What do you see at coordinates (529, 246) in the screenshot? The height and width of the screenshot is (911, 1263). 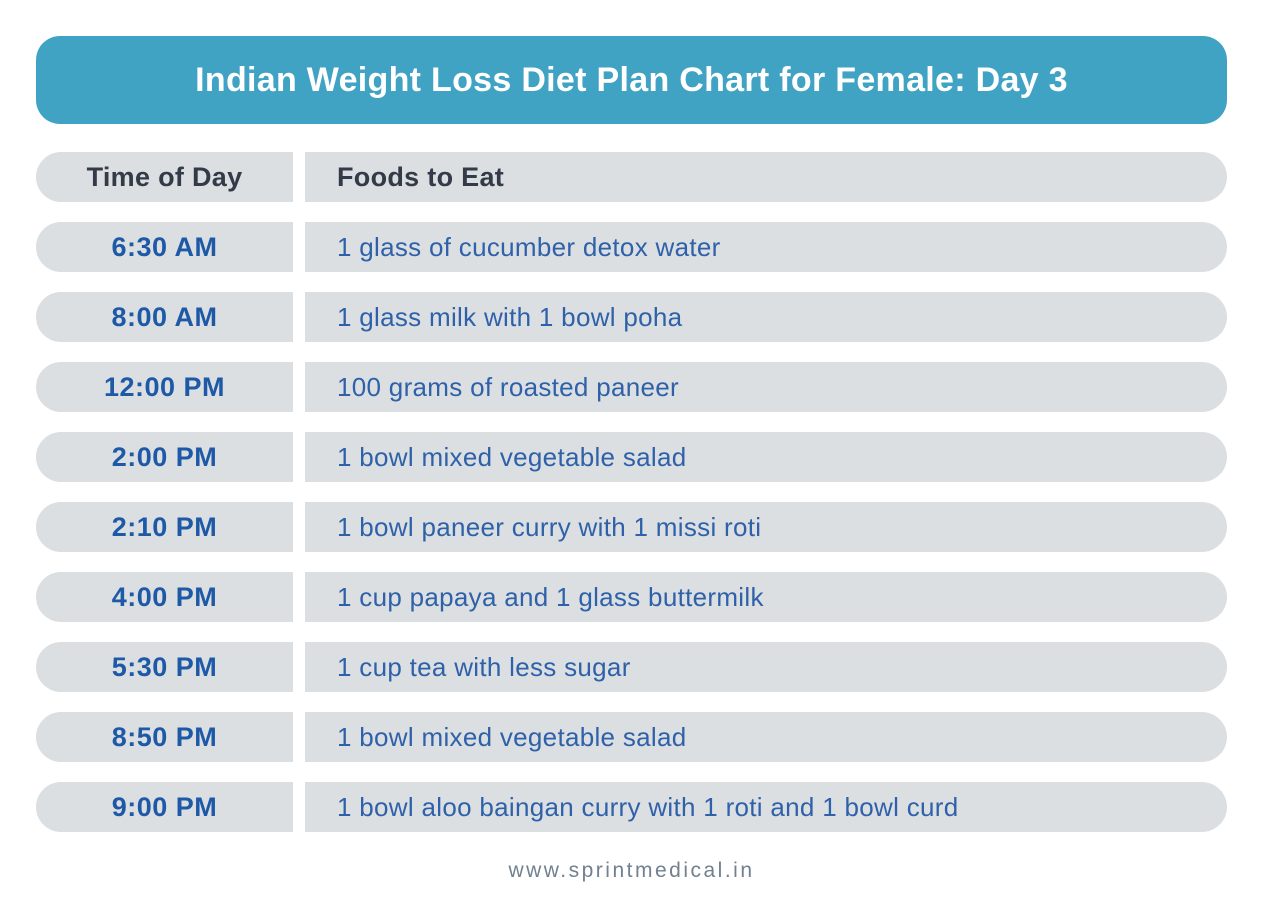 I see `food-label: 1 glass of cucumber detox water` at bounding box center [529, 246].